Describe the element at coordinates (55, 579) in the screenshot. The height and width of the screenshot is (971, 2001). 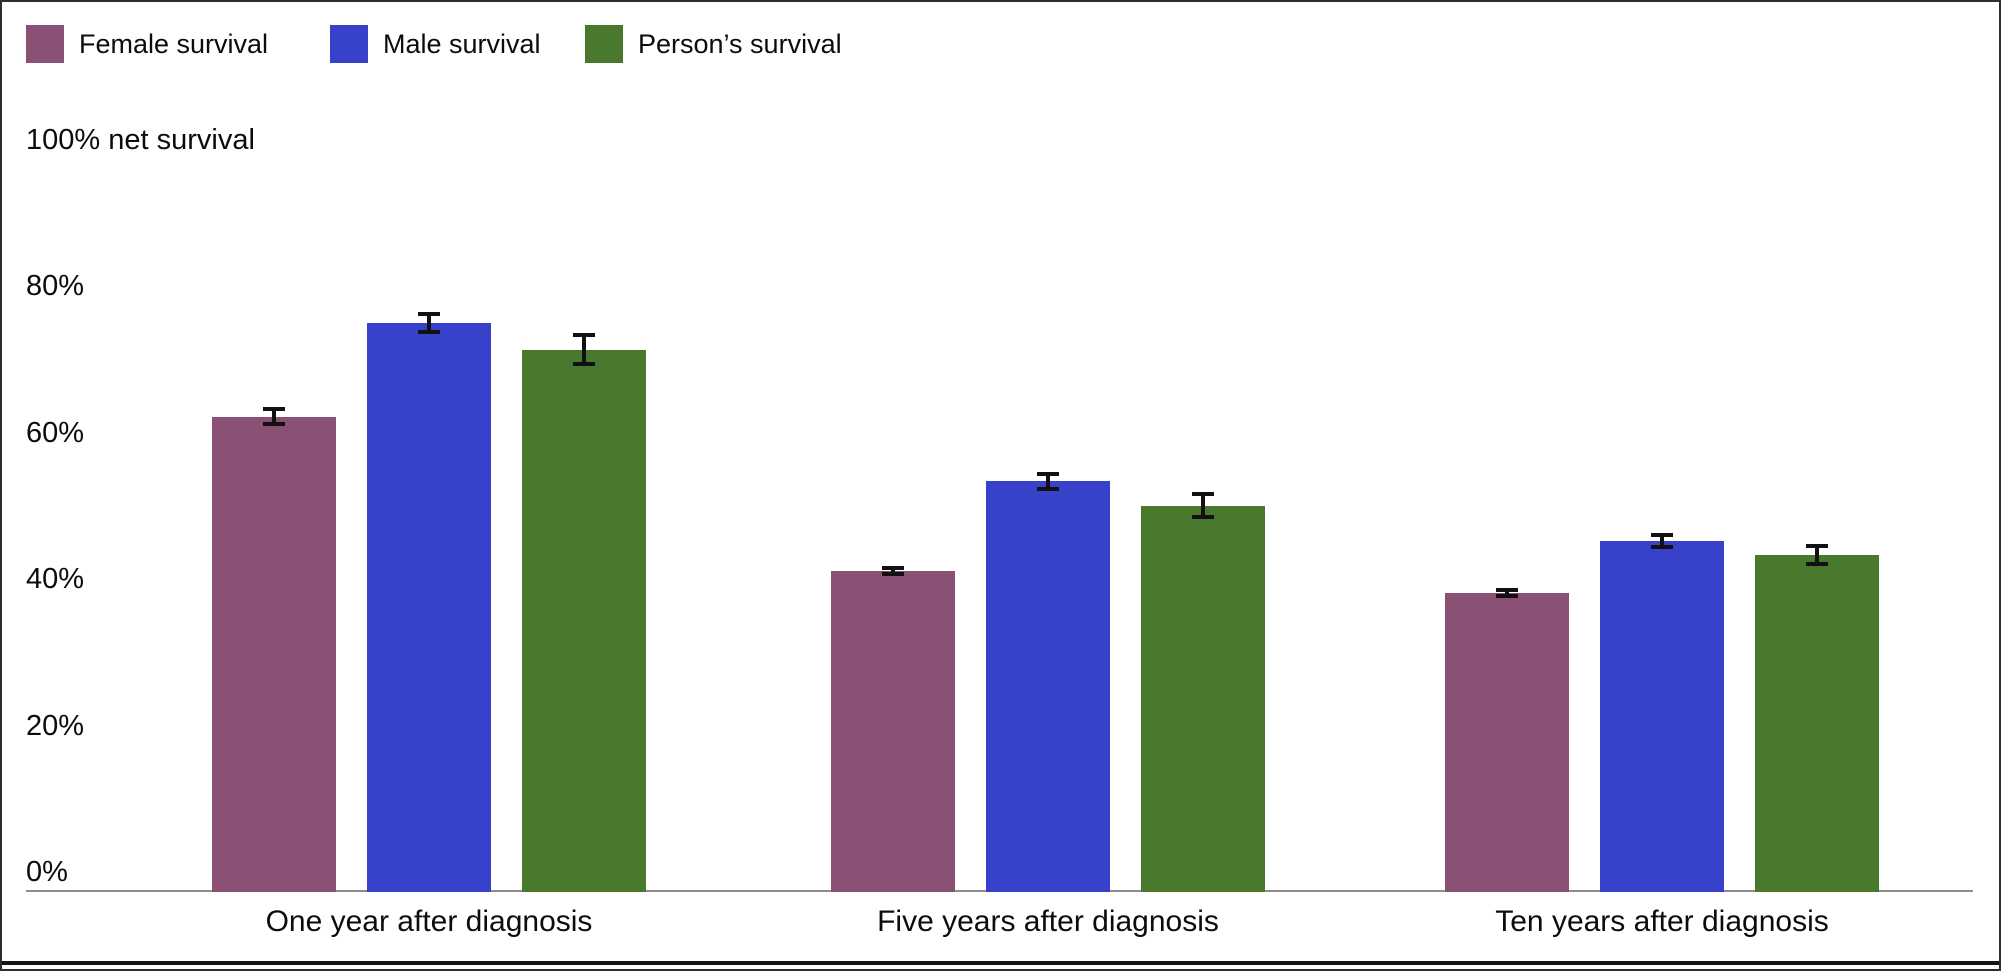
I see `y-tick-40: 40%` at that location.